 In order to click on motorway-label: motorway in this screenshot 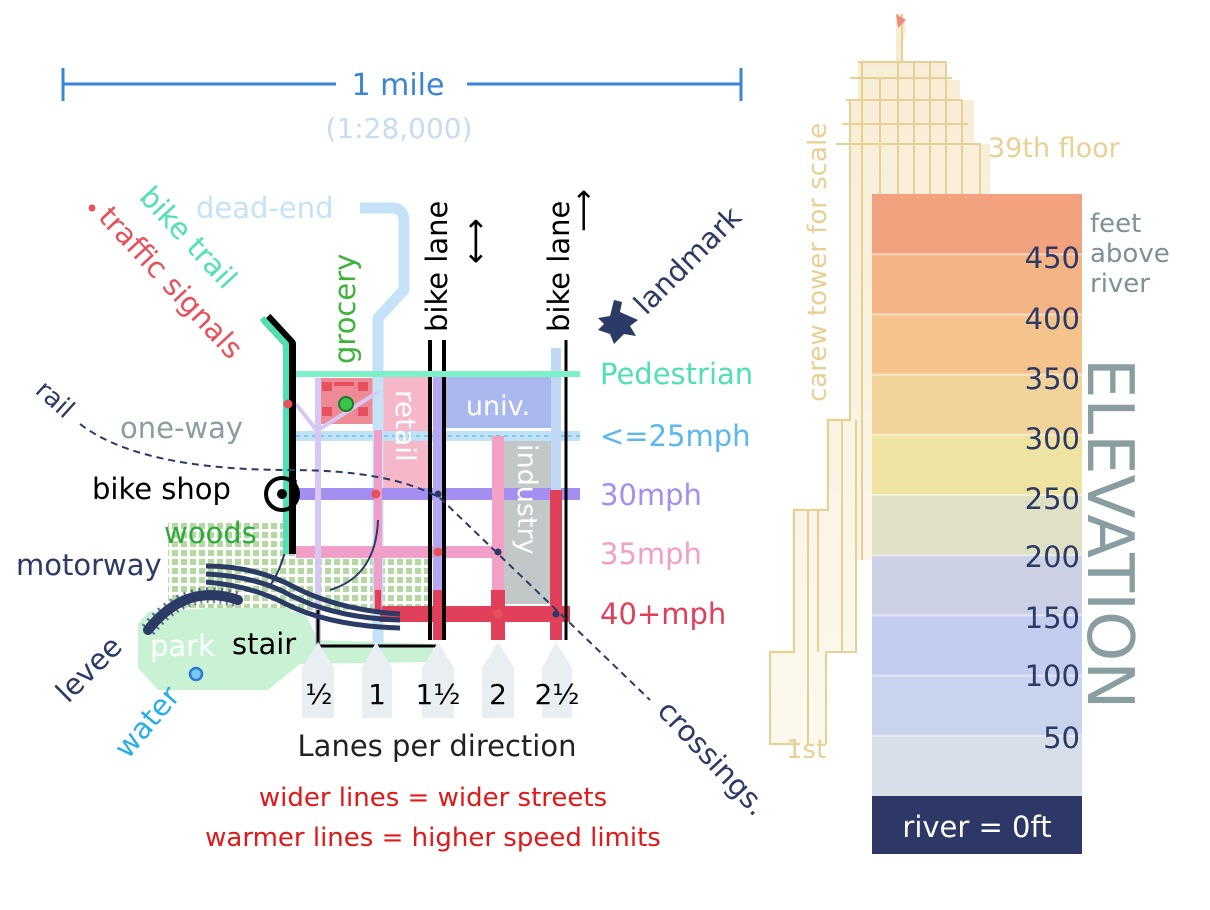, I will do `click(89, 565)`.